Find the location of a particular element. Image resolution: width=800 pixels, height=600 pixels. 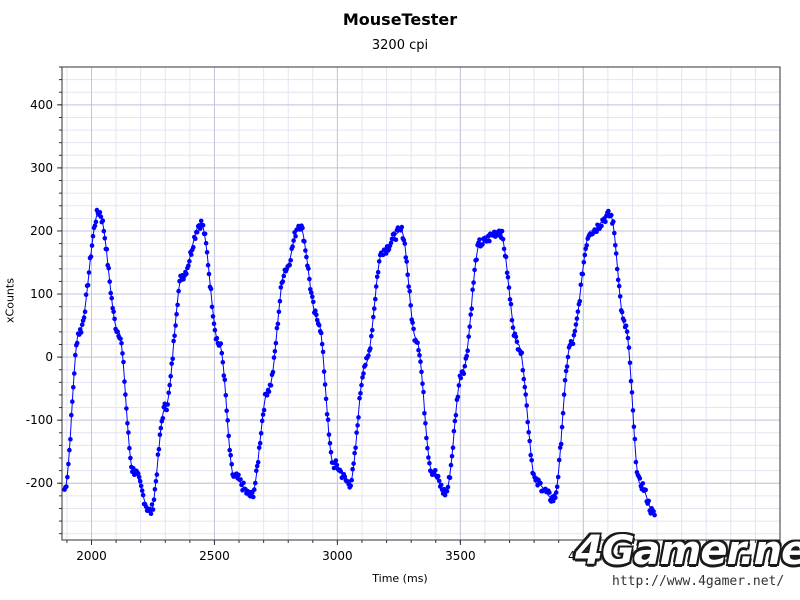

x-tick-label: 3000 is located at coordinates (337, 556).